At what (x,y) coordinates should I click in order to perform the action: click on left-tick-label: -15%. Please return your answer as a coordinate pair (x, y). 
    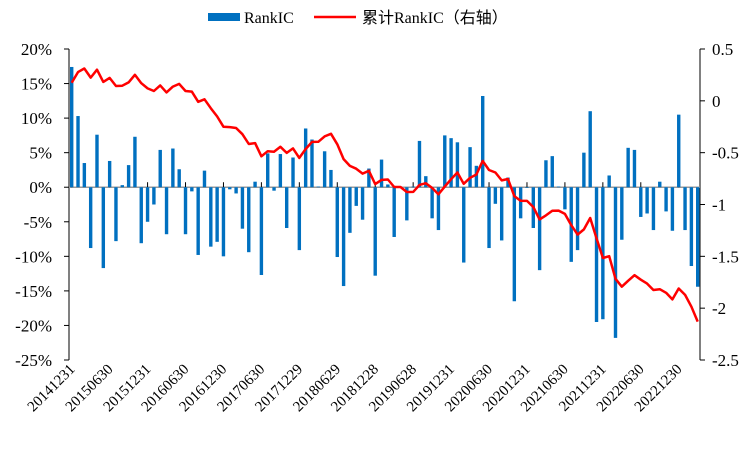
    Looking at the image, I should click on (33, 291).